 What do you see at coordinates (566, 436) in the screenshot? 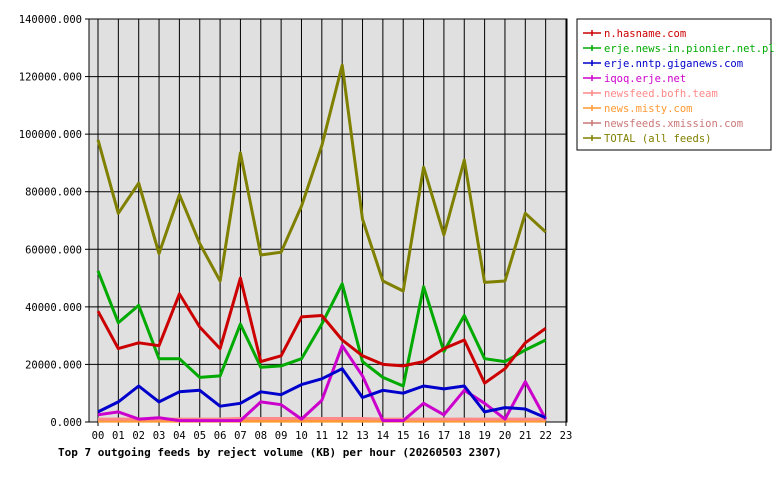
I see `x-tick-label: 23` at bounding box center [566, 436].